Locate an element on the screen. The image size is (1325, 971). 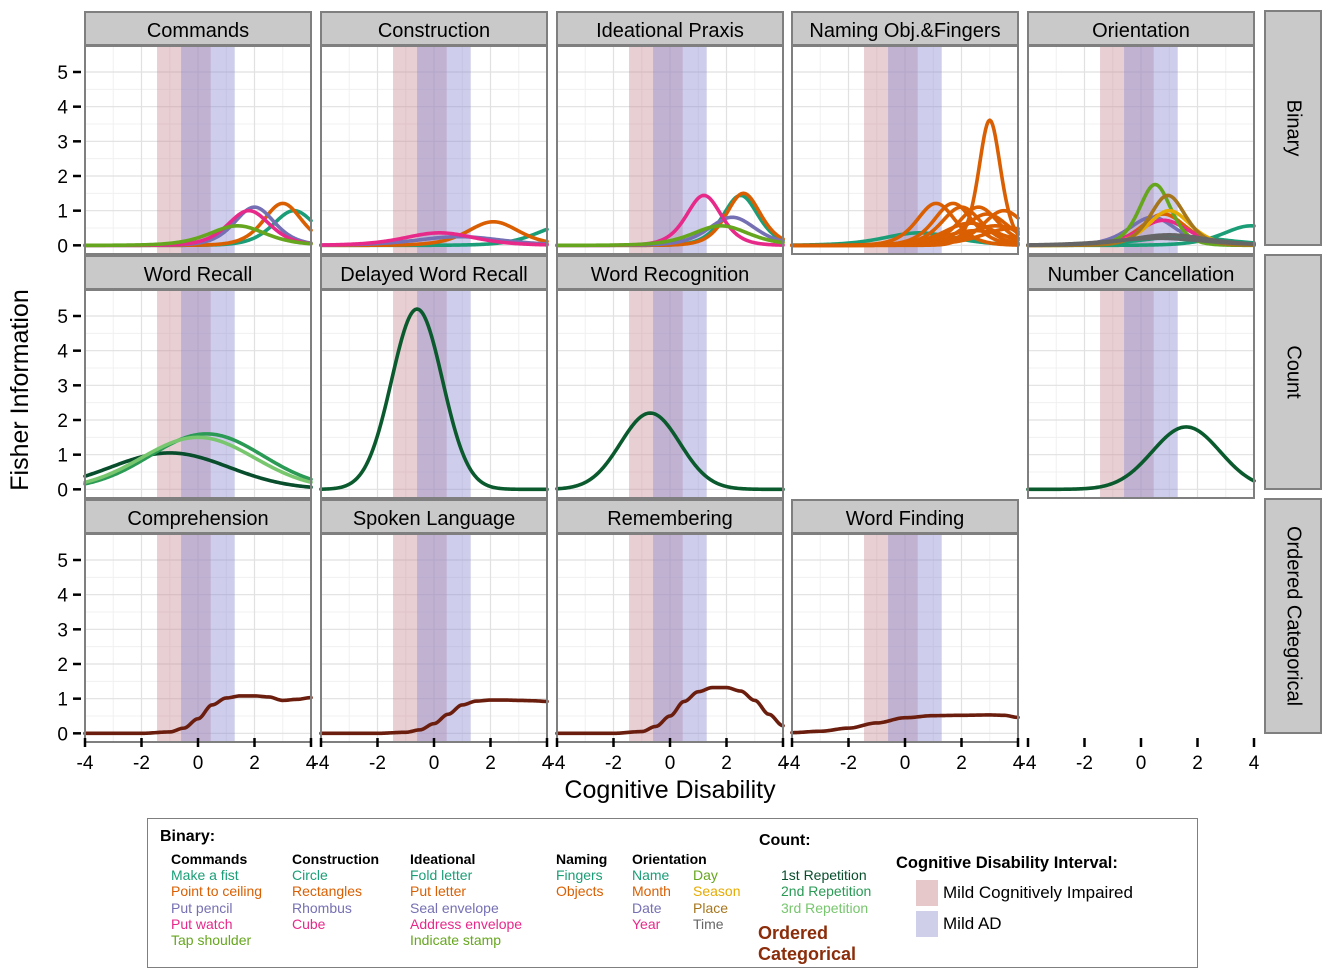
legend-item-address-envelope: Address envelope is located at coordinates (466, 923).